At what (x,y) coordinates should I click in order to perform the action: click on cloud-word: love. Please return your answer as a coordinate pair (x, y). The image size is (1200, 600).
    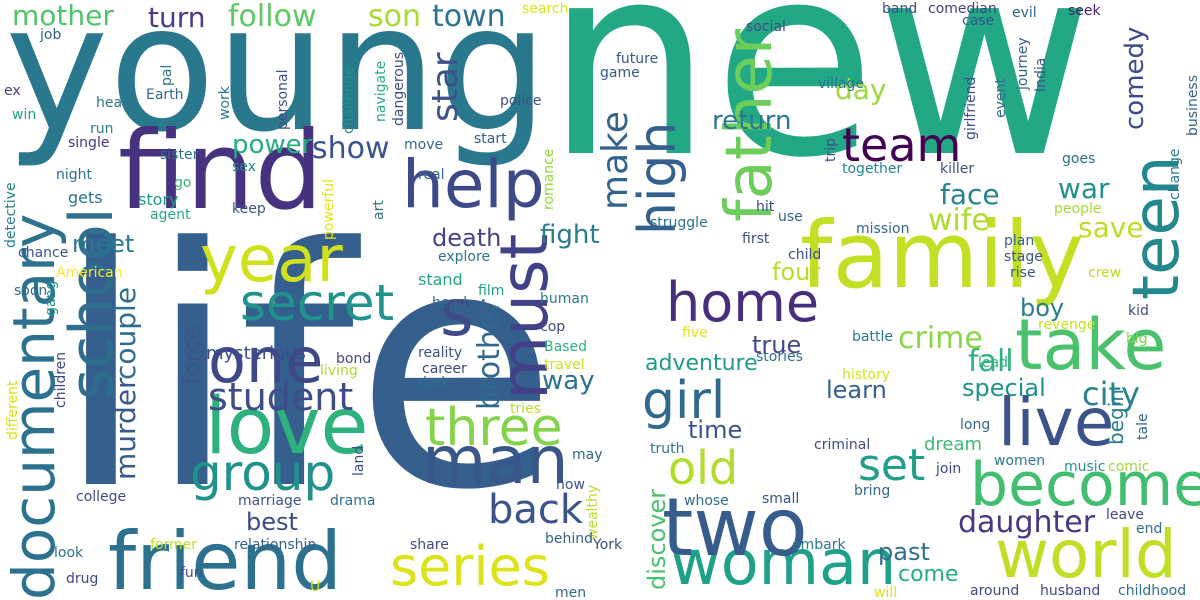
    Looking at the image, I should click on (287, 427).